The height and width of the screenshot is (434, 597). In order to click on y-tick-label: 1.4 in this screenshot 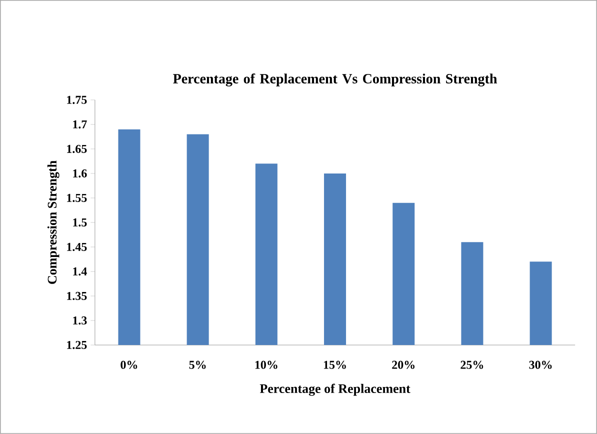, I will do `click(80, 271)`.